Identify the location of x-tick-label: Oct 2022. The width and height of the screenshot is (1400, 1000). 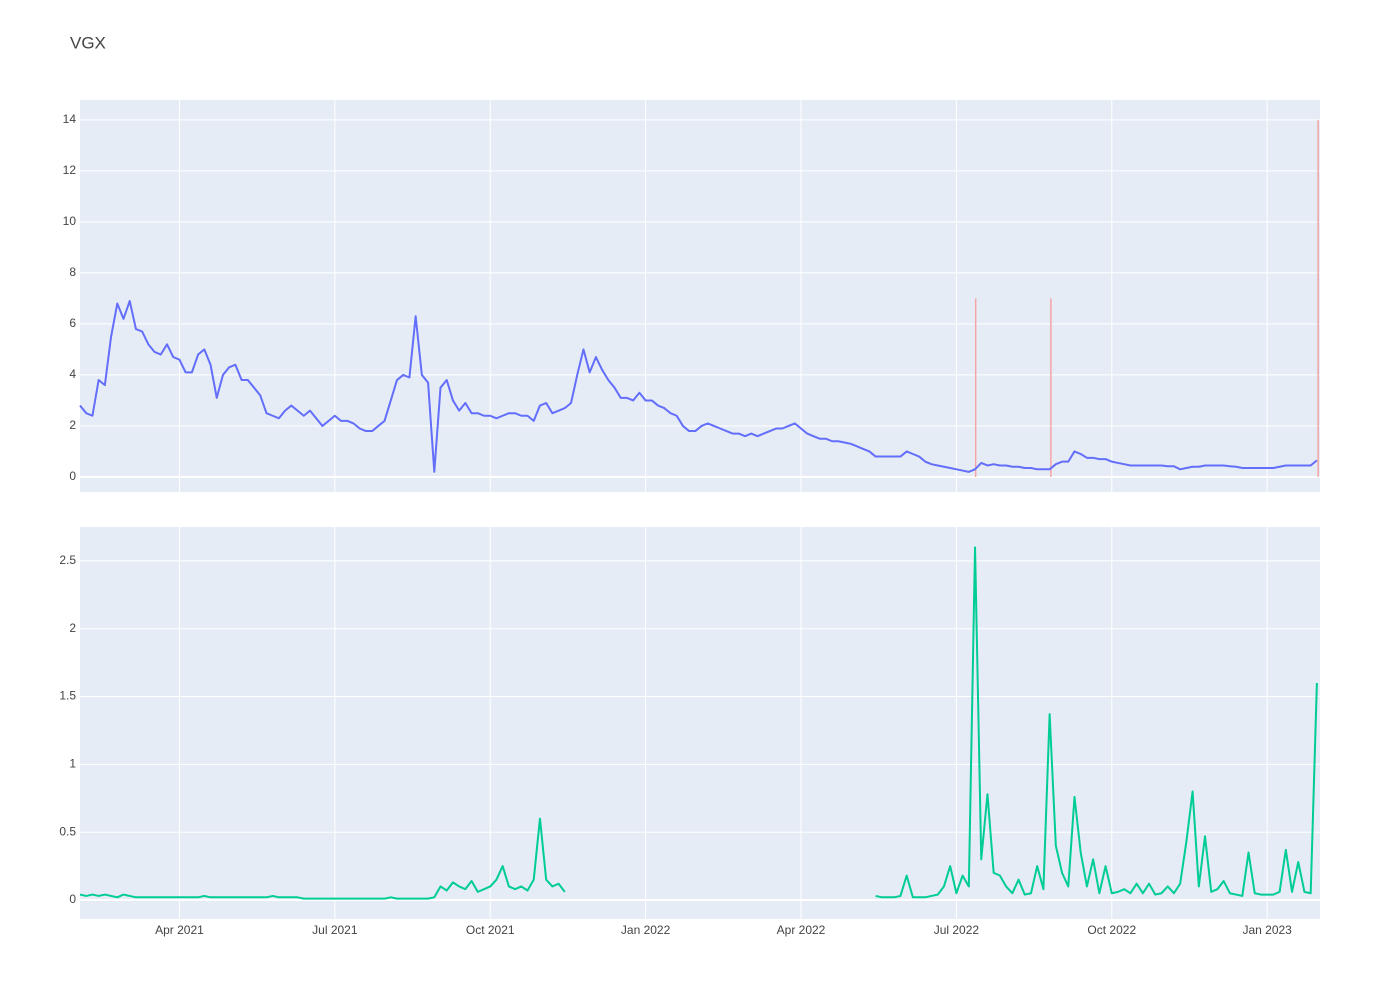
(1111, 930).